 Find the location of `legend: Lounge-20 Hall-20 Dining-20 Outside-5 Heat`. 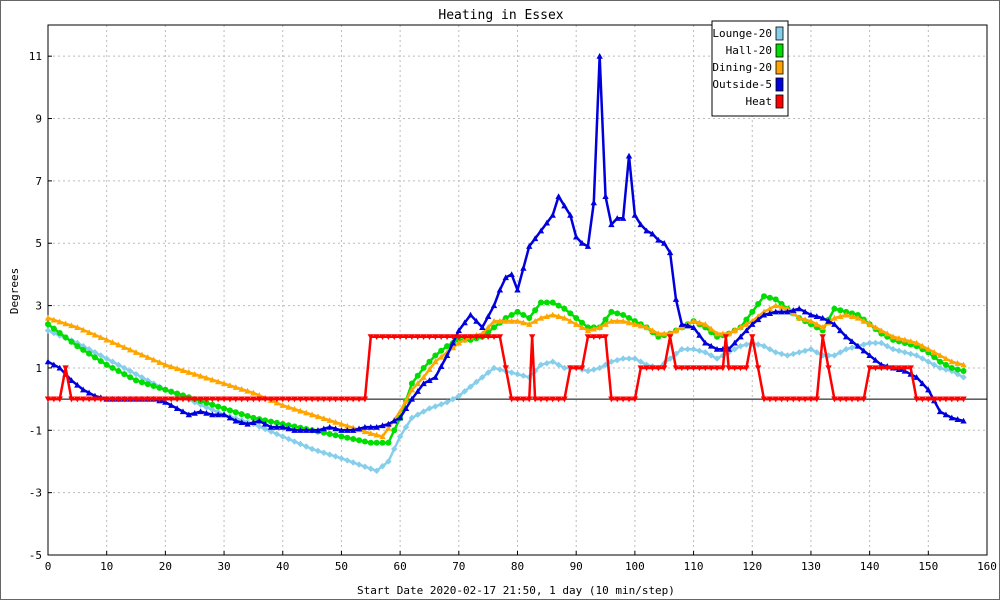

legend: Lounge-20 Hall-20 Dining-20 Outside-5 Heat is located at coordinates (750, 68).